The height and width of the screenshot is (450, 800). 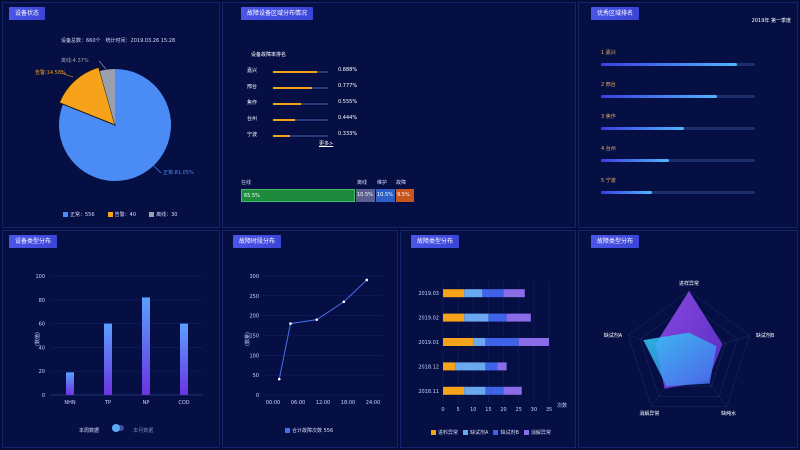 I want to click on pie-slice-离线, so click(x=107, y=97).